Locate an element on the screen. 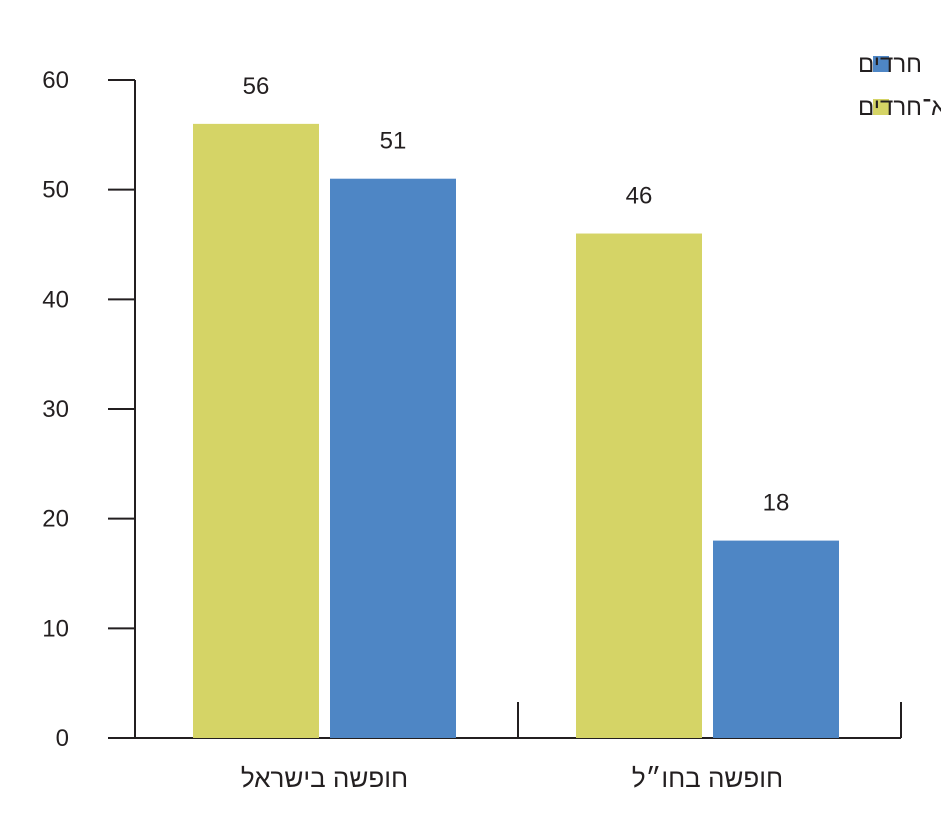  data-label: 51 is located at coordinates (393, 141).